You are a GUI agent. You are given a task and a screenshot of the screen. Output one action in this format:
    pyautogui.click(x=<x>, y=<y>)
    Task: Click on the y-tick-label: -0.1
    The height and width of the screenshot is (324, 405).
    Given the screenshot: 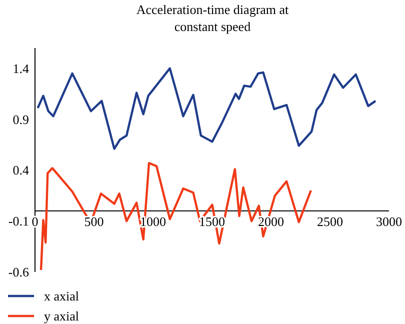 What is the action you would take?
    pyautogui.click(x=18, y=221)
    